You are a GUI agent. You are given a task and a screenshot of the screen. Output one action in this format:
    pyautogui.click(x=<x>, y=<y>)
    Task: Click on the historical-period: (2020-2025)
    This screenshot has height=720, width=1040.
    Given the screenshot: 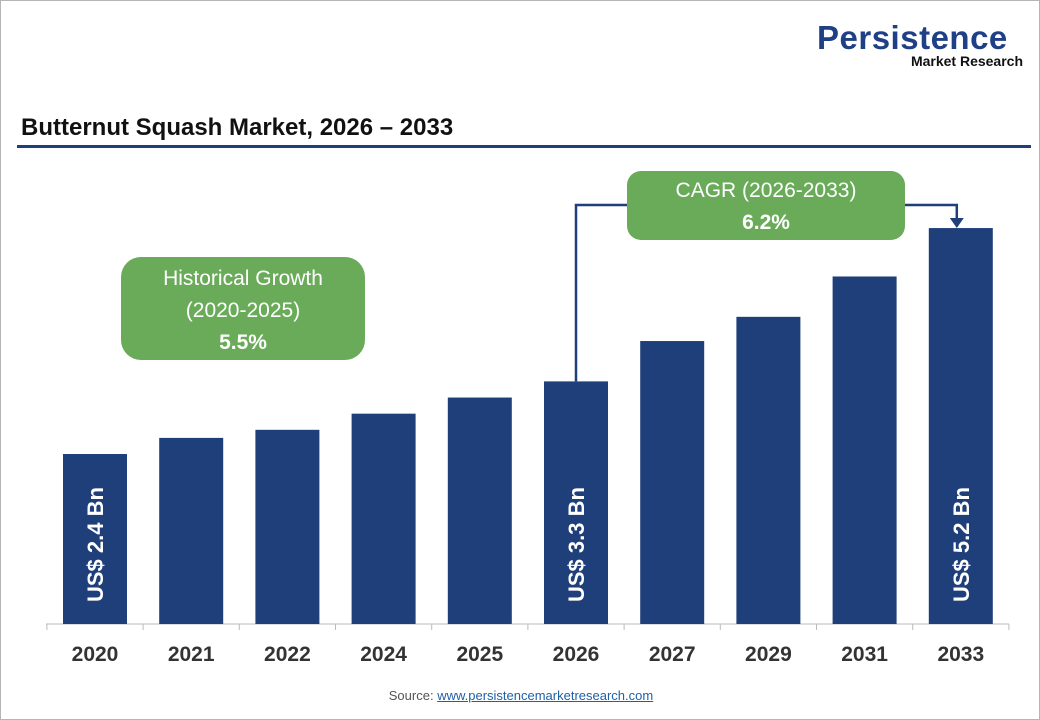 What is the action you would take?
    pyautogui.click(x=243, y=310)
    